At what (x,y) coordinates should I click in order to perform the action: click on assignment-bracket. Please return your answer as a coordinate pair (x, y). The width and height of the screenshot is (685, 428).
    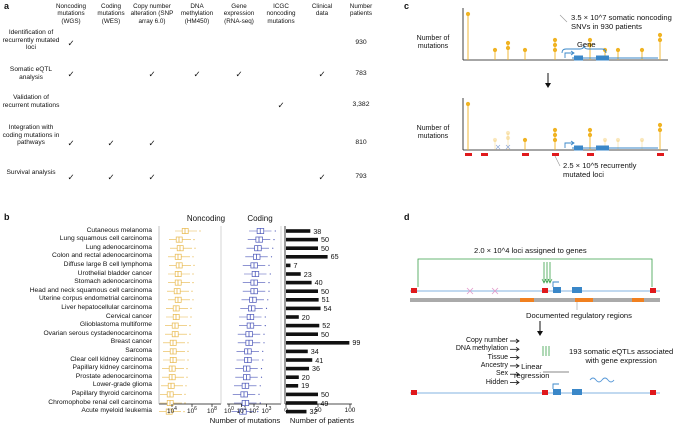
    Looking at the image, I should click on (535, 272).